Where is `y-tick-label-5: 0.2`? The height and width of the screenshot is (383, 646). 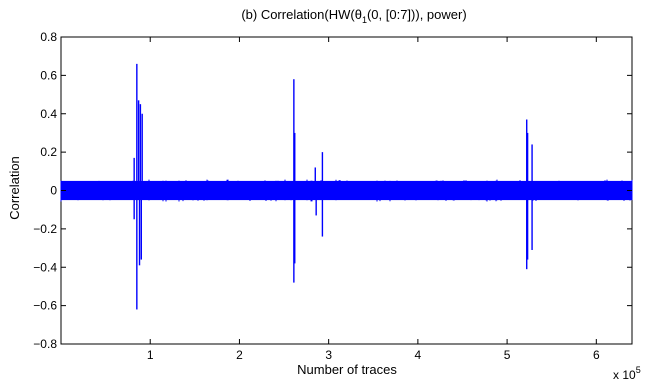 y-tick-label-5: 0.2 is located at coordinates (48, 152).